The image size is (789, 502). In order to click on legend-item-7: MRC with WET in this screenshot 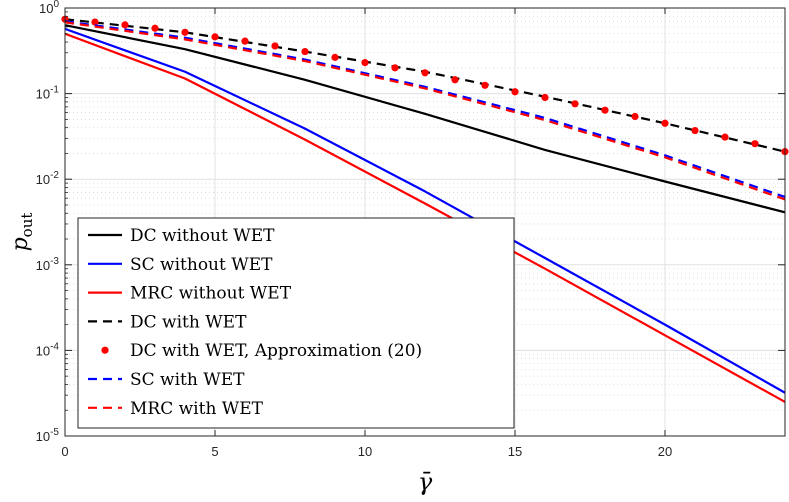, I will do `click(176, 409)`.